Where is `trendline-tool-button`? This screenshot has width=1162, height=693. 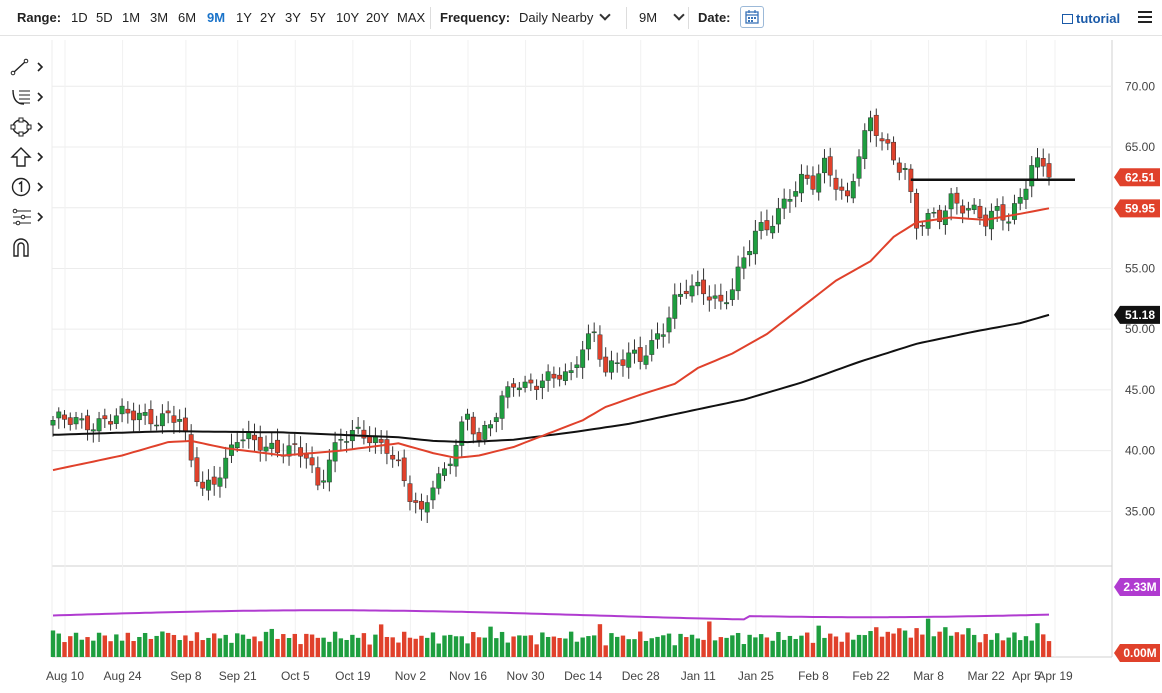 trendline-tool-button is located at coordinates (28, 67).